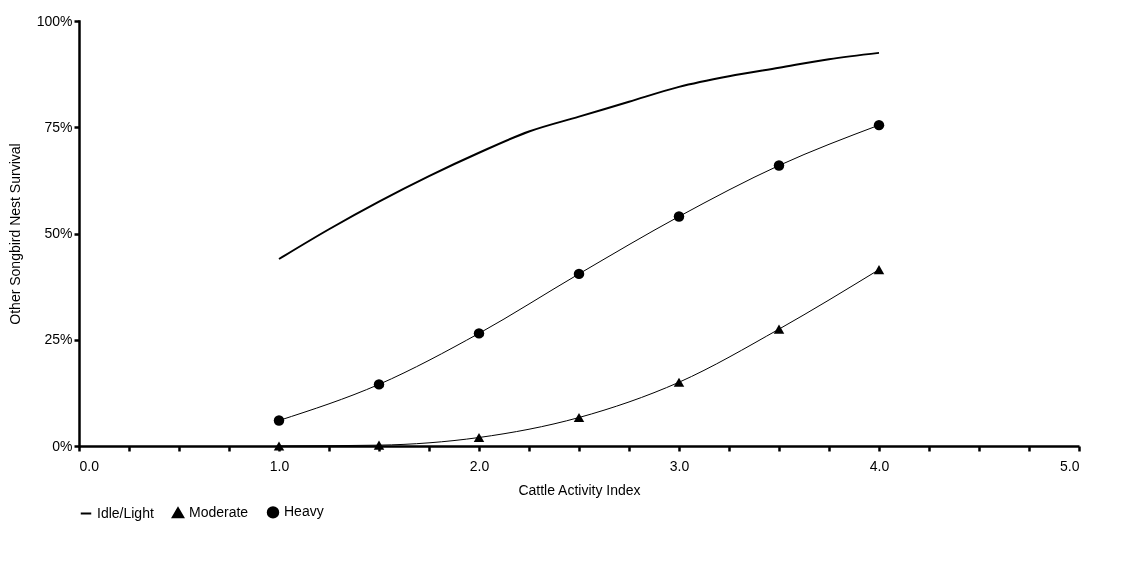  Describe the element at coordinates (58, 233) in the screenshot. I see `y-tick-label: 50%` at that location.